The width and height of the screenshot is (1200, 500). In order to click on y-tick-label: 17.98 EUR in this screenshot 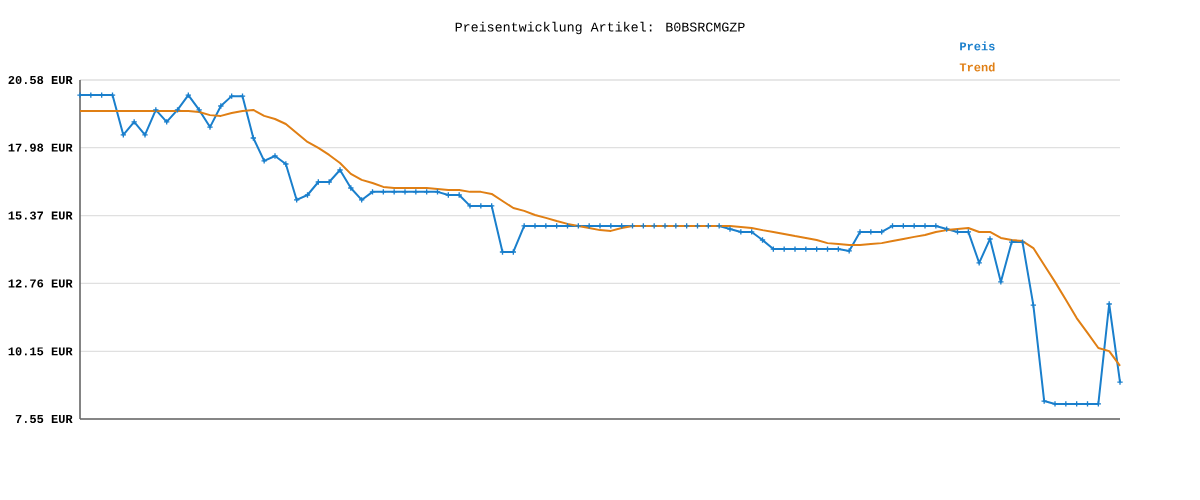, I will do `click(40, 147)`.